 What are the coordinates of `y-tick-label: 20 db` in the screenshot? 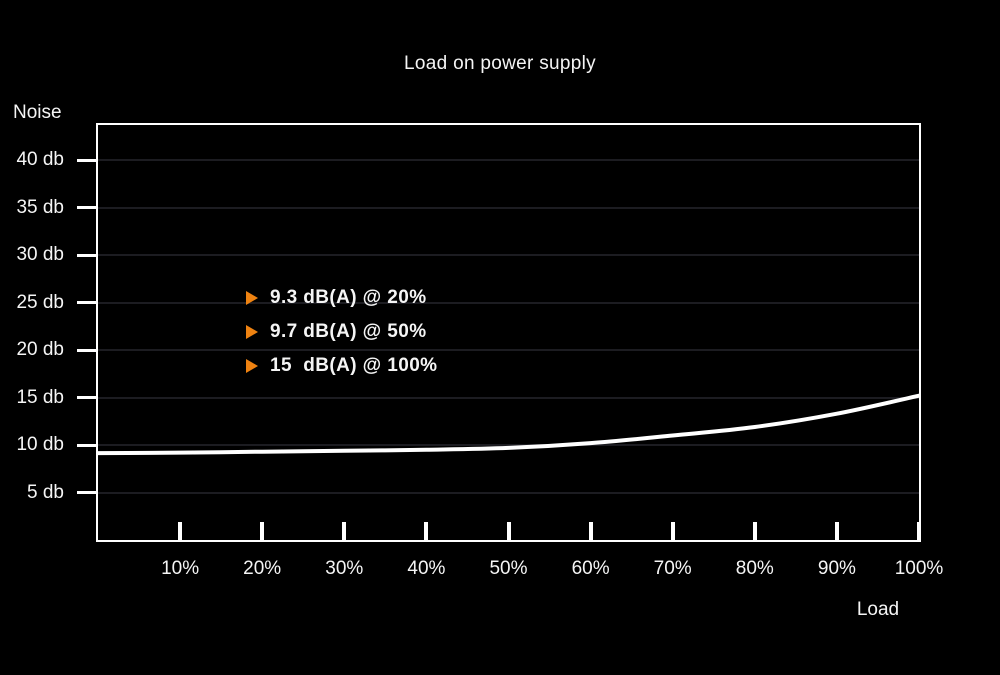 It's located at (40, 350).